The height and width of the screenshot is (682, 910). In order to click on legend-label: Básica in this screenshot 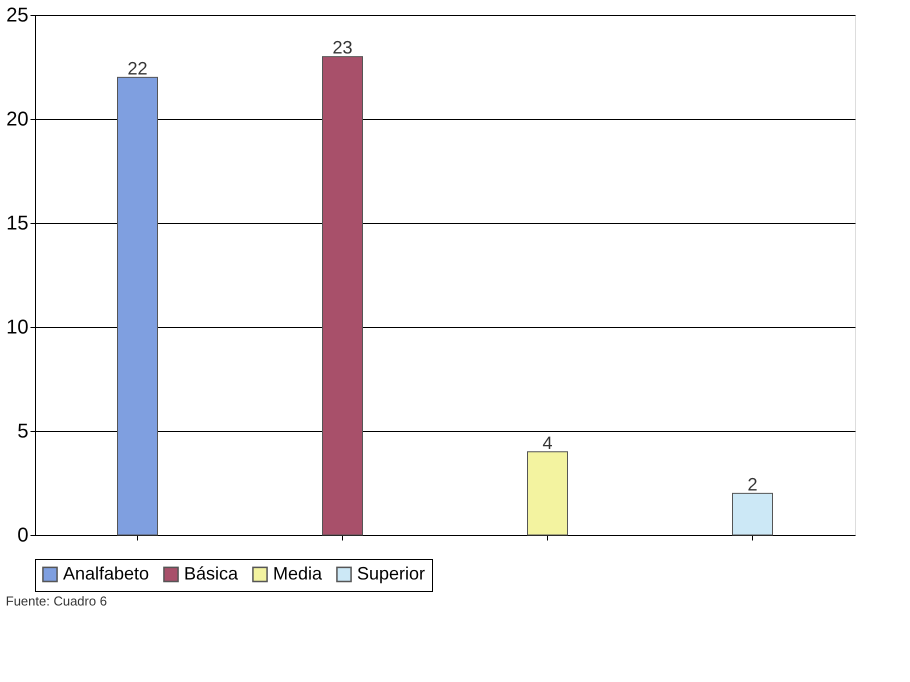, I will do `click(212, 573)`.